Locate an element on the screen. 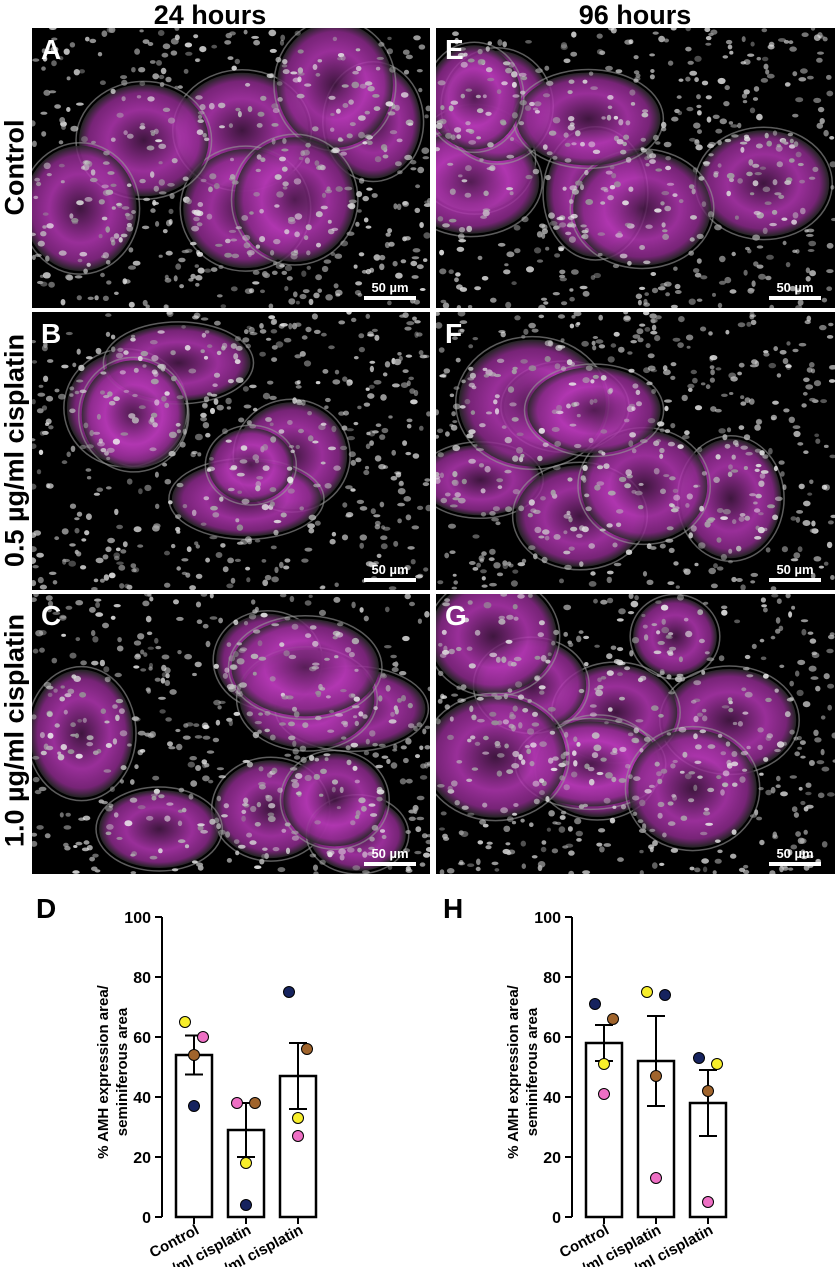  data-point is located at coordinates (717, 1064).